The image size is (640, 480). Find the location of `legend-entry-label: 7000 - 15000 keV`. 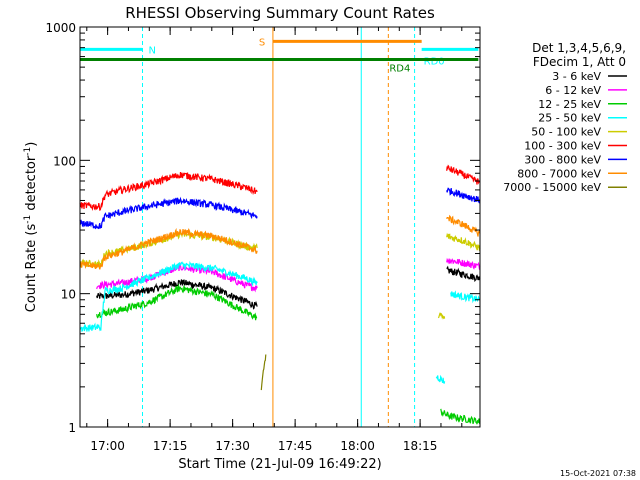

legend-entry-label: 7000 - 15000 keV is located at coordinates (552, 187).